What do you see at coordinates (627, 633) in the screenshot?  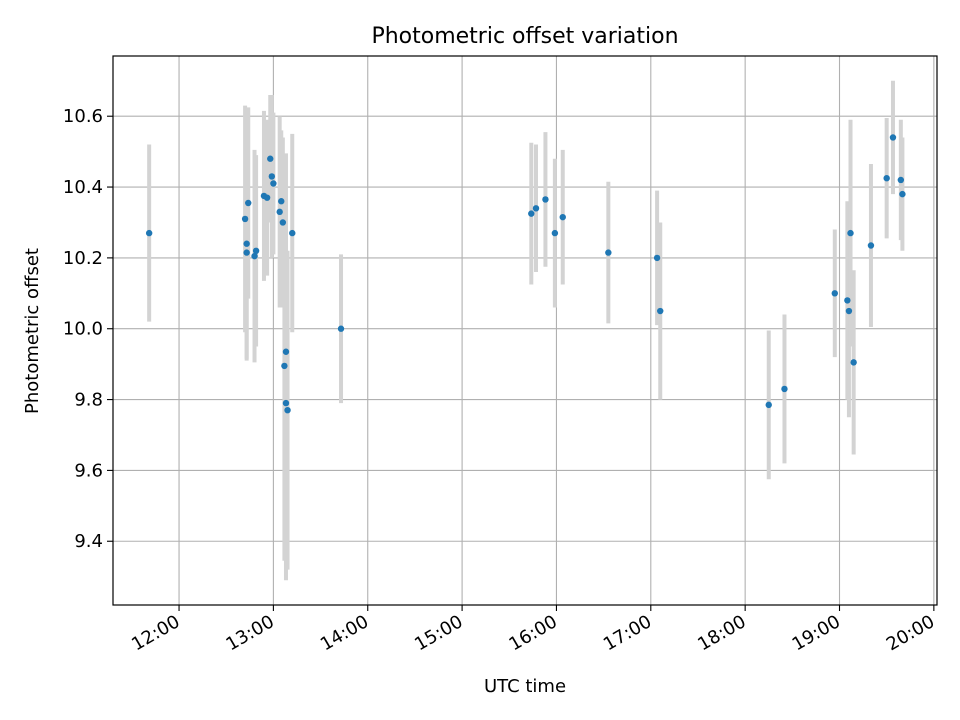 I see `x-tick-label: 17:00` at bounding box center [627, 633].